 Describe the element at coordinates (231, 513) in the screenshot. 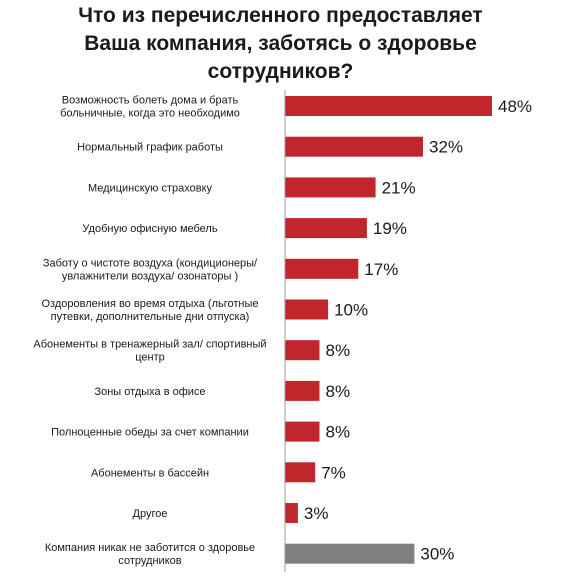

I see `bar-group: Другое 3%` at that location.